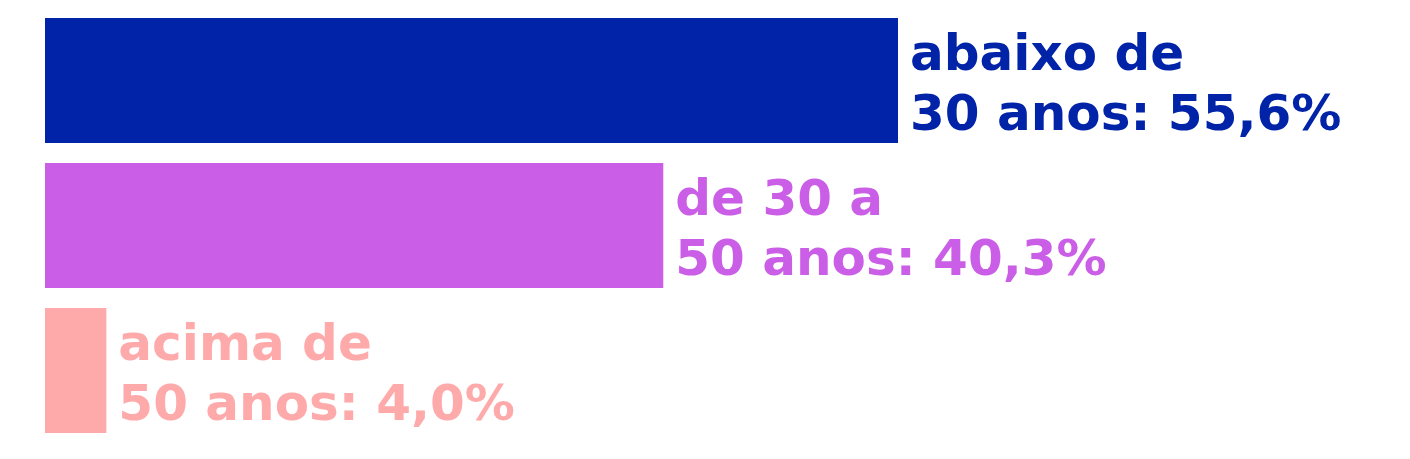 This screenshot has width=1410, height=459. What do you see at coordinates (1126, 83) in the screenshot?
I see `data-label: abaixo de 30 anos: 55,6%` at bounding box center [1126, 83].